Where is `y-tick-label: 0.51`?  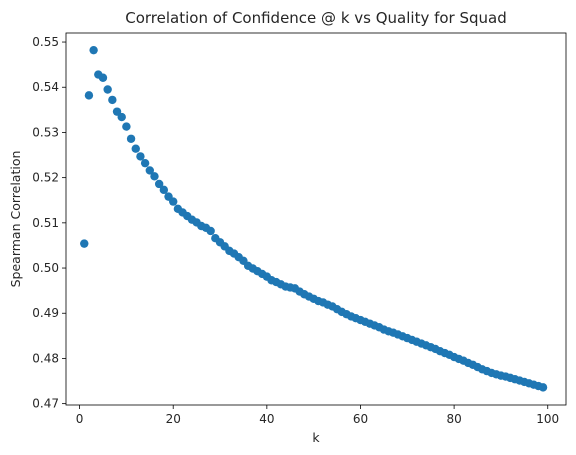 y-tick-label: 0.51 is located at coordinates (45, 223).